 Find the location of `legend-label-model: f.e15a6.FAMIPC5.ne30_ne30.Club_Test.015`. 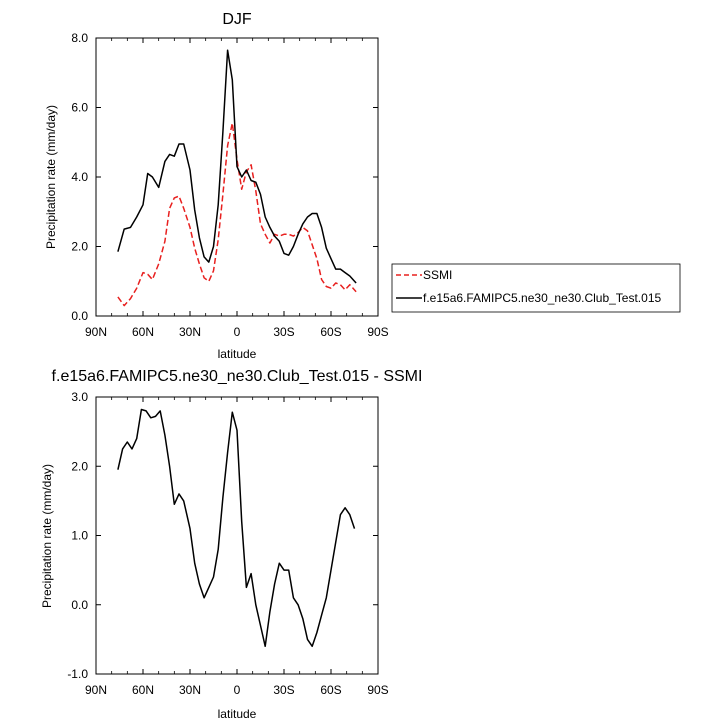

legend-label-model: f.e15a6.FAMIPC5.ne30_ne30.Club_Test.015 is located at coordinates (542, 298).